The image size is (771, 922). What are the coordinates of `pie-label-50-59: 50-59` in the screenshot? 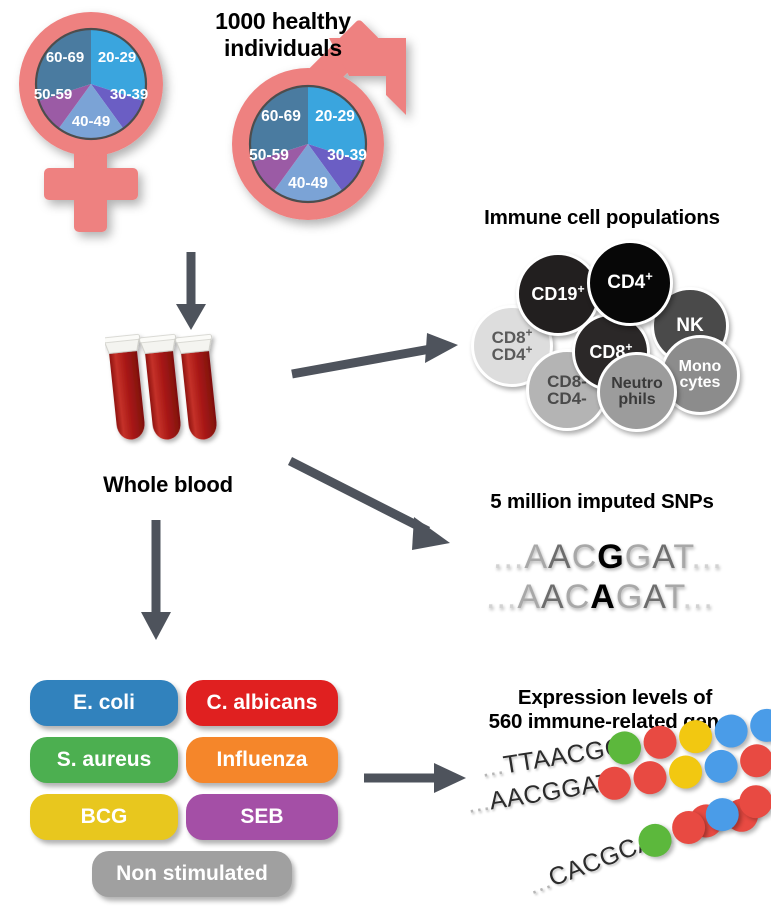 It's located at (53, 94).